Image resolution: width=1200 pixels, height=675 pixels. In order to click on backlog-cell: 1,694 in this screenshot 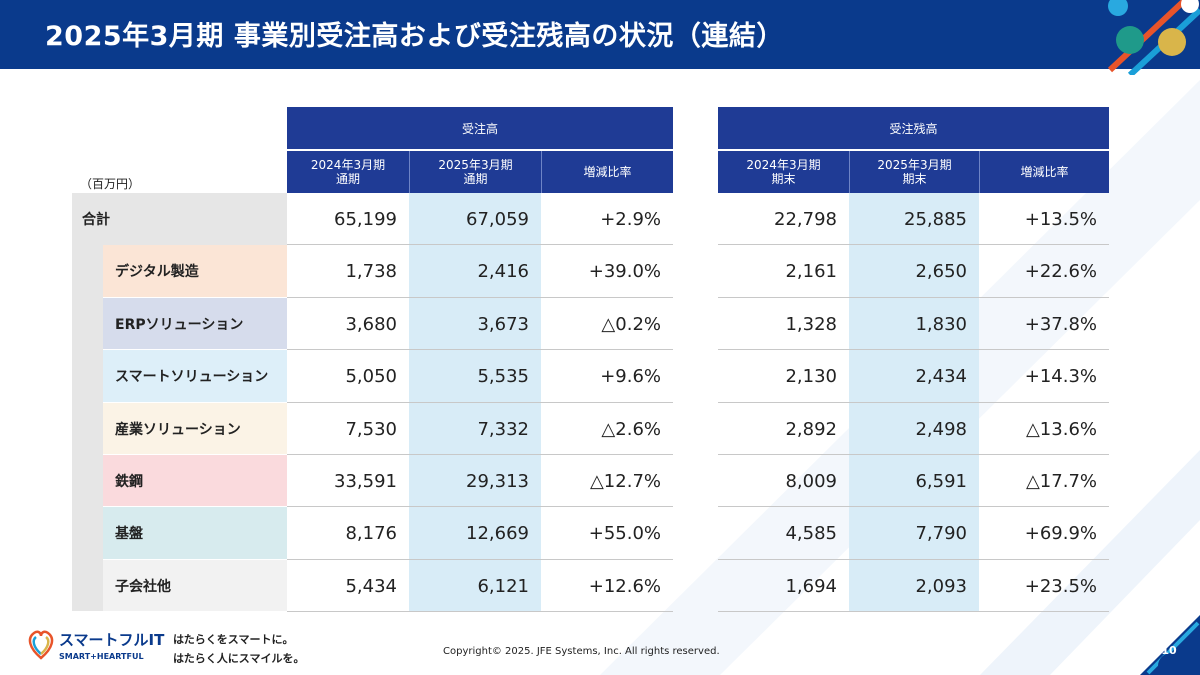, I will do `click(811, 586)`.